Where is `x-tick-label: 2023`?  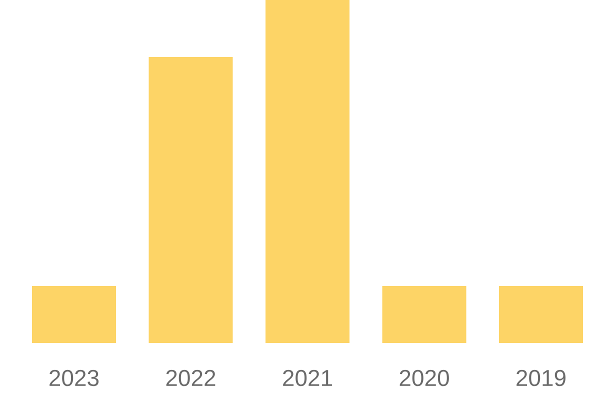 x-tick-label: 2023 is located at coordinates (74, 378).